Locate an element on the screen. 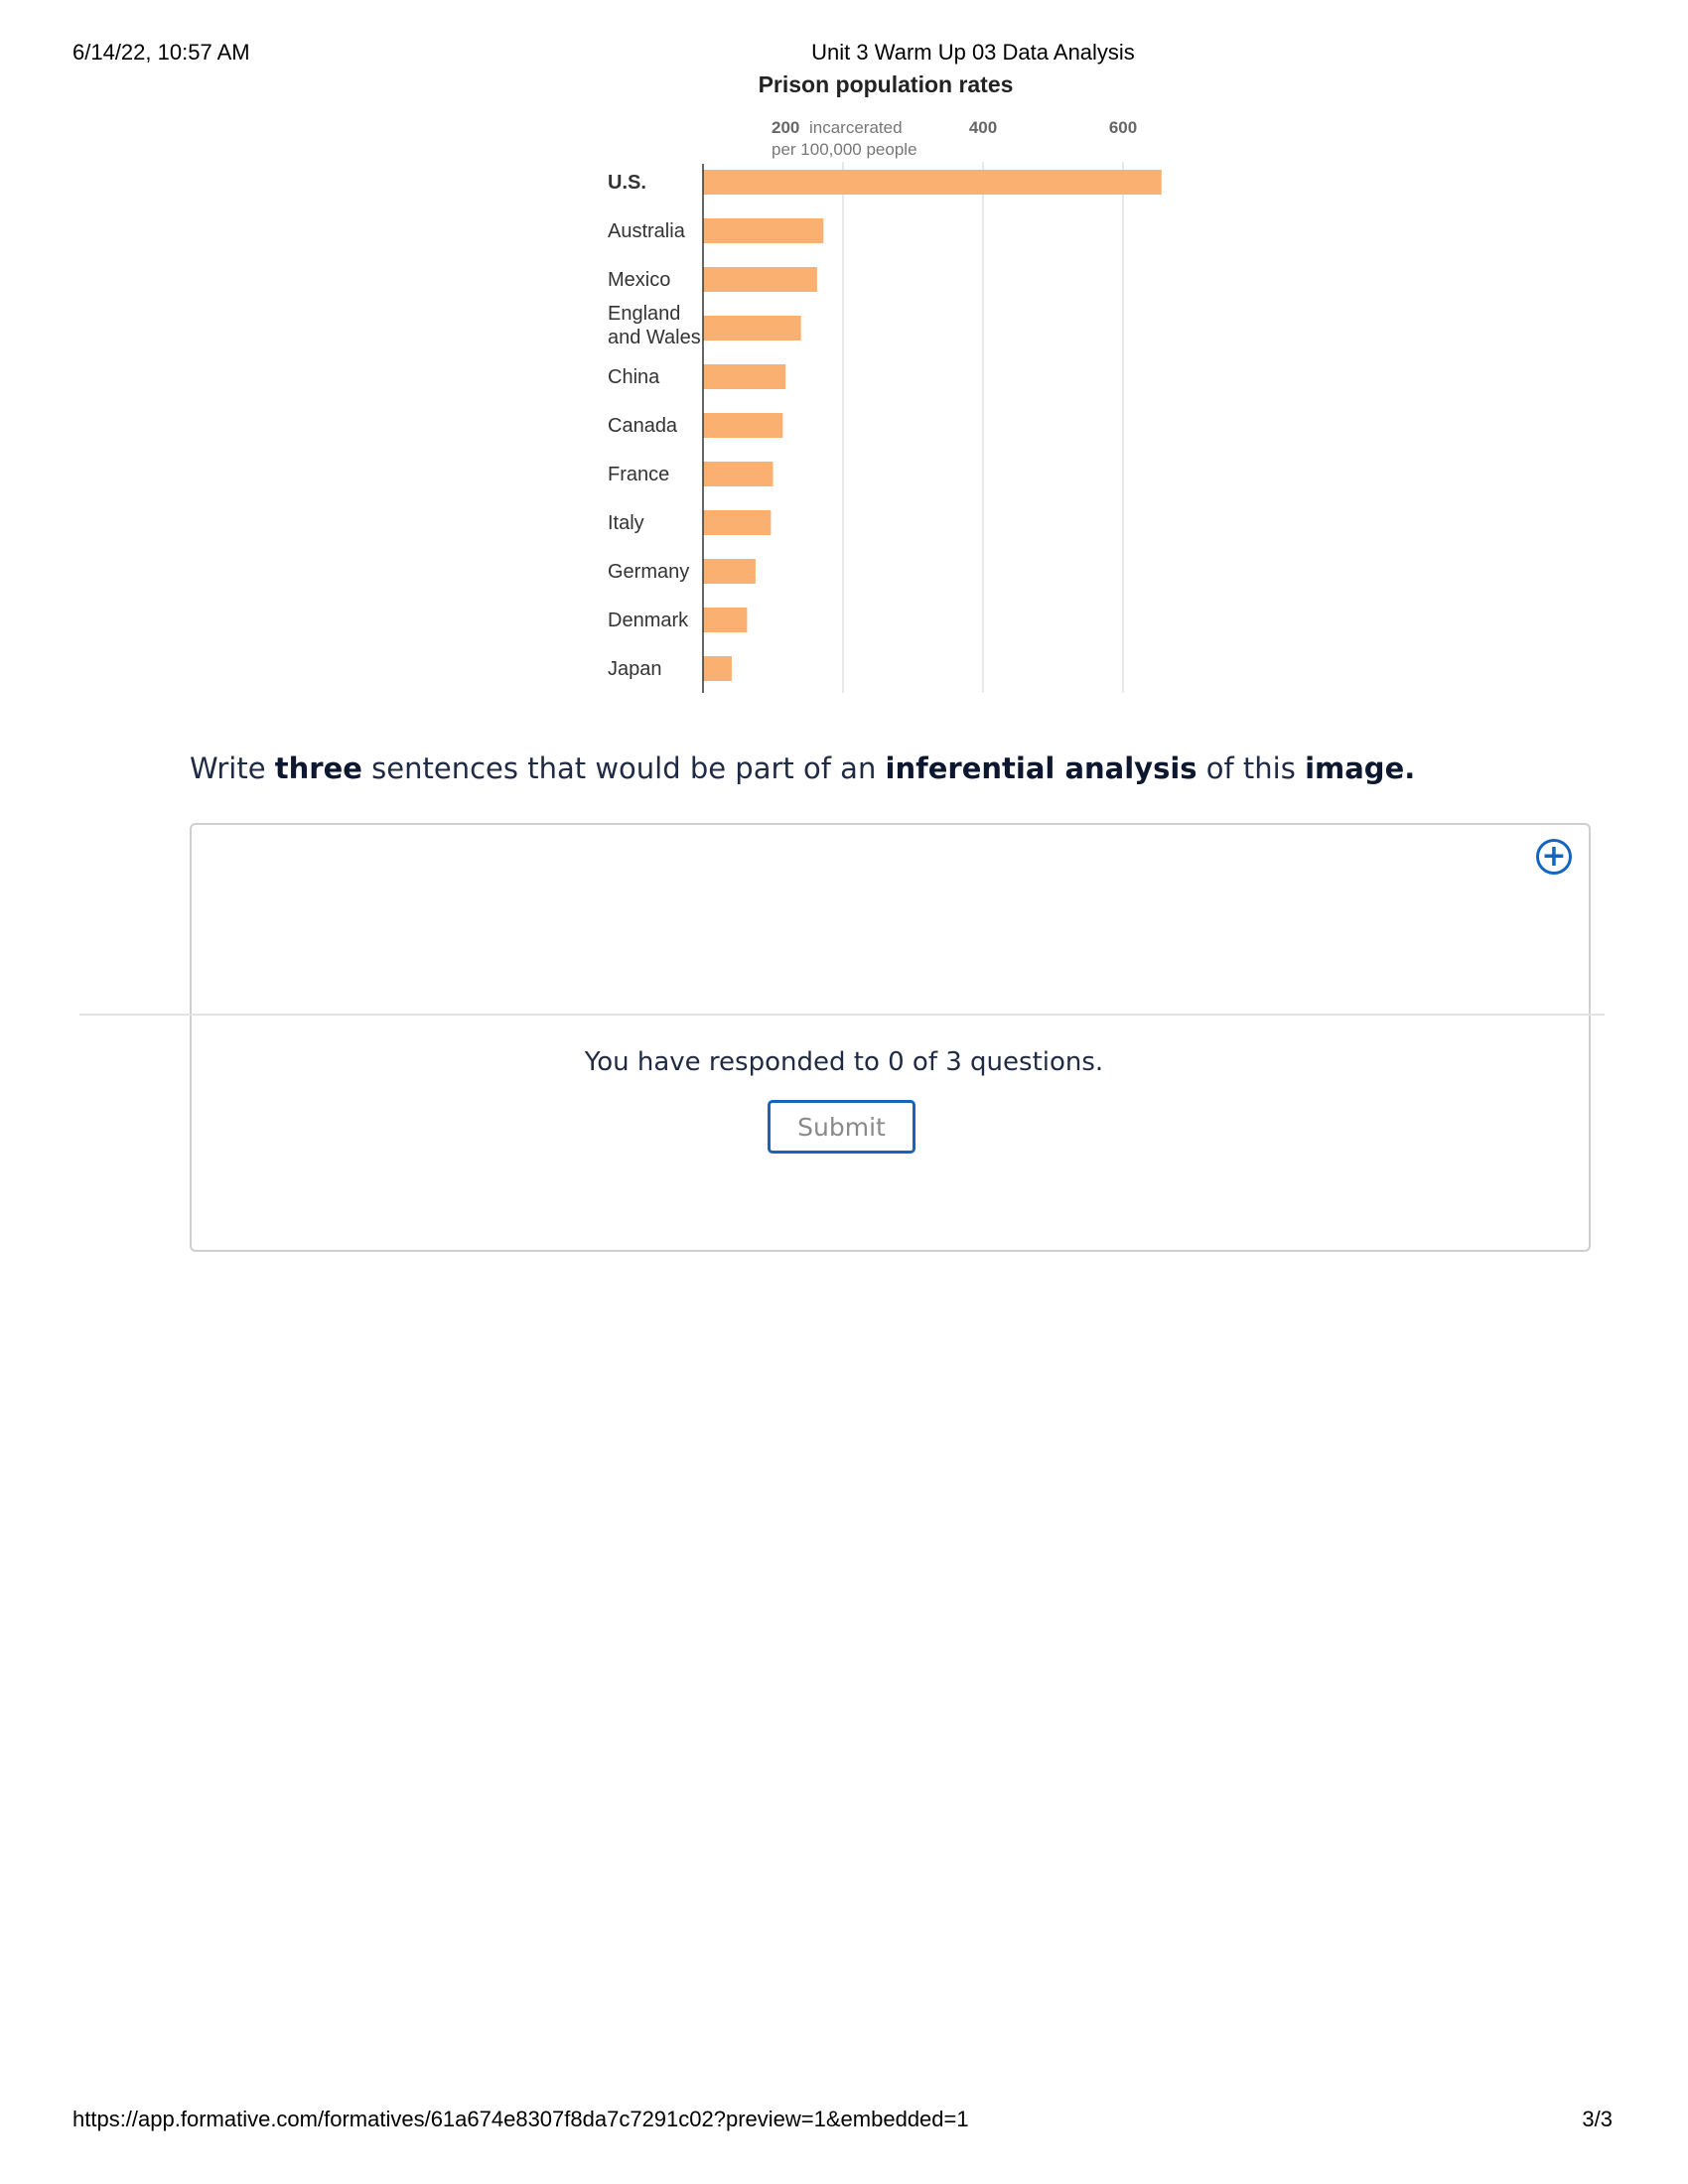 This screenshot has width=1688, height=2184. bar-germany is located at coordinates (729, 571).